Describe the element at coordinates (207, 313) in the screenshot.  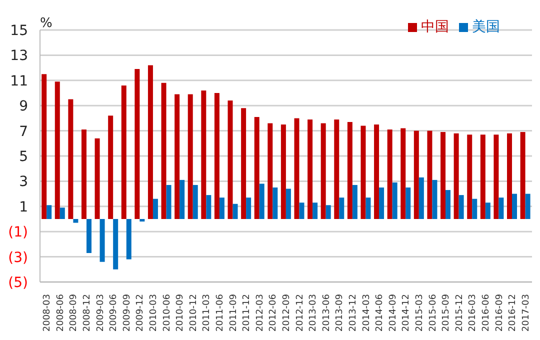
I see `x-tick-label: 2011-03` at that location.